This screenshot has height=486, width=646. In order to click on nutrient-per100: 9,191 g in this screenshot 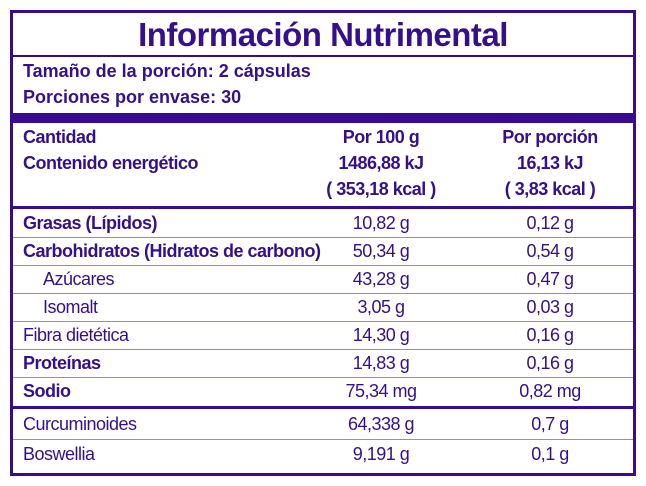, I will do `click(381, 454)`.